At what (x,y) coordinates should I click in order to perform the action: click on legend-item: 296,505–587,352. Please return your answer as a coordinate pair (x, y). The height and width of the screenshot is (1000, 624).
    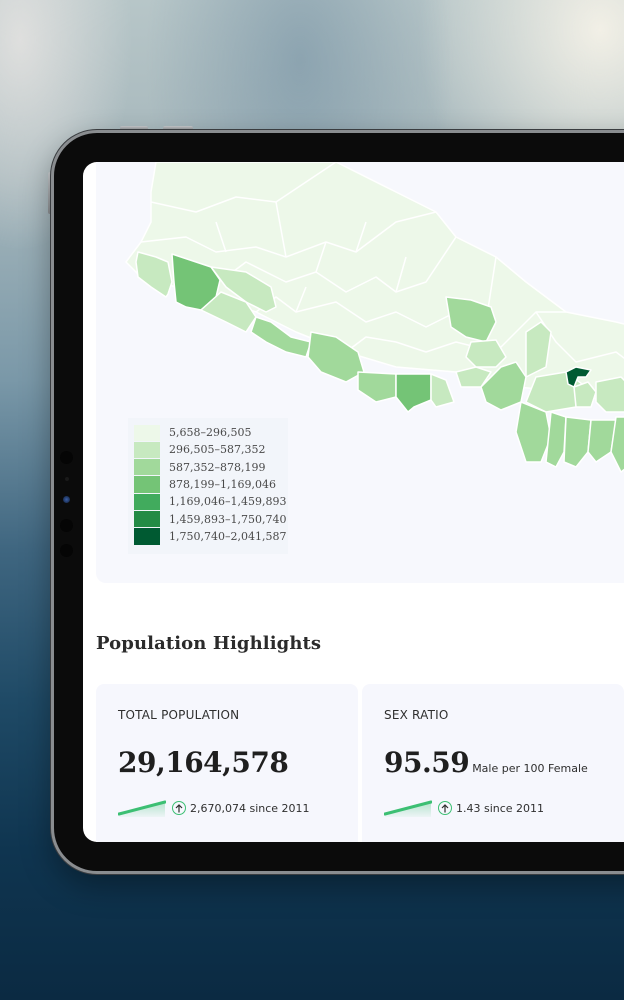
    Looking at the image, I should click on (211, 450).